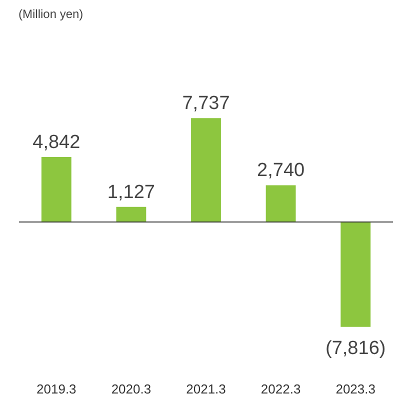 This screenshot has width=412, height=401. I want to click on data-label: 4,842, so click(56, 142).